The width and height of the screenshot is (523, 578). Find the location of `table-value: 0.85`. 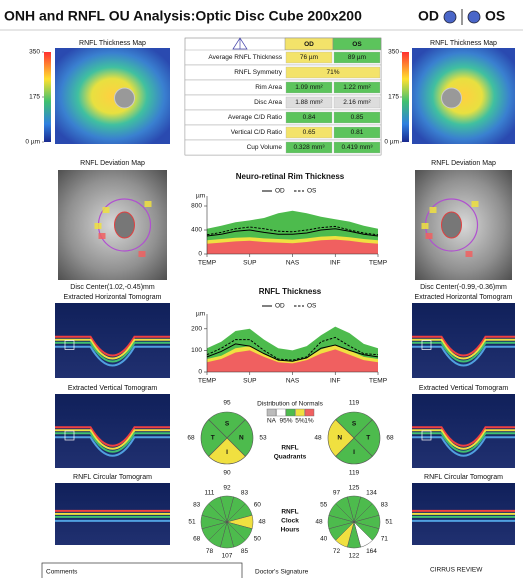

table-value: 0.85 is located at coordinates (357, 117).